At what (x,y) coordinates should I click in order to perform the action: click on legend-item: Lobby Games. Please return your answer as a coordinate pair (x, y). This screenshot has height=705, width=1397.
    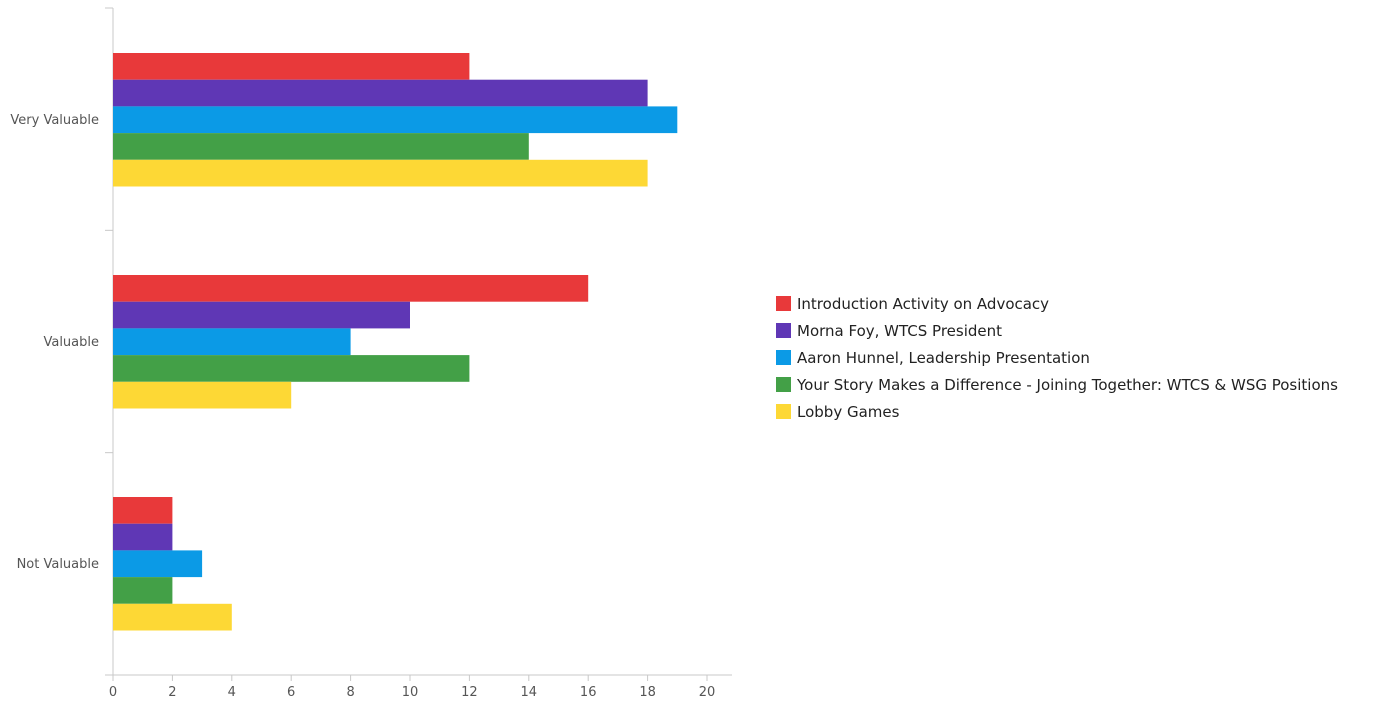
    Looking at the image, I should click on (1057, 411).